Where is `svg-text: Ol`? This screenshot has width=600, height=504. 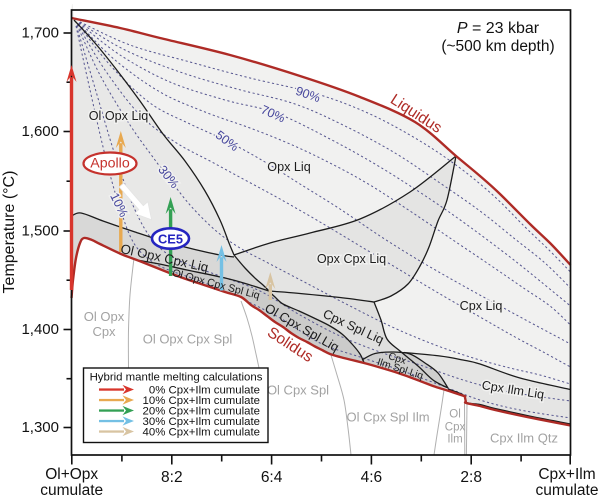
svg-text: Ol is located at coordinates (455, 415).